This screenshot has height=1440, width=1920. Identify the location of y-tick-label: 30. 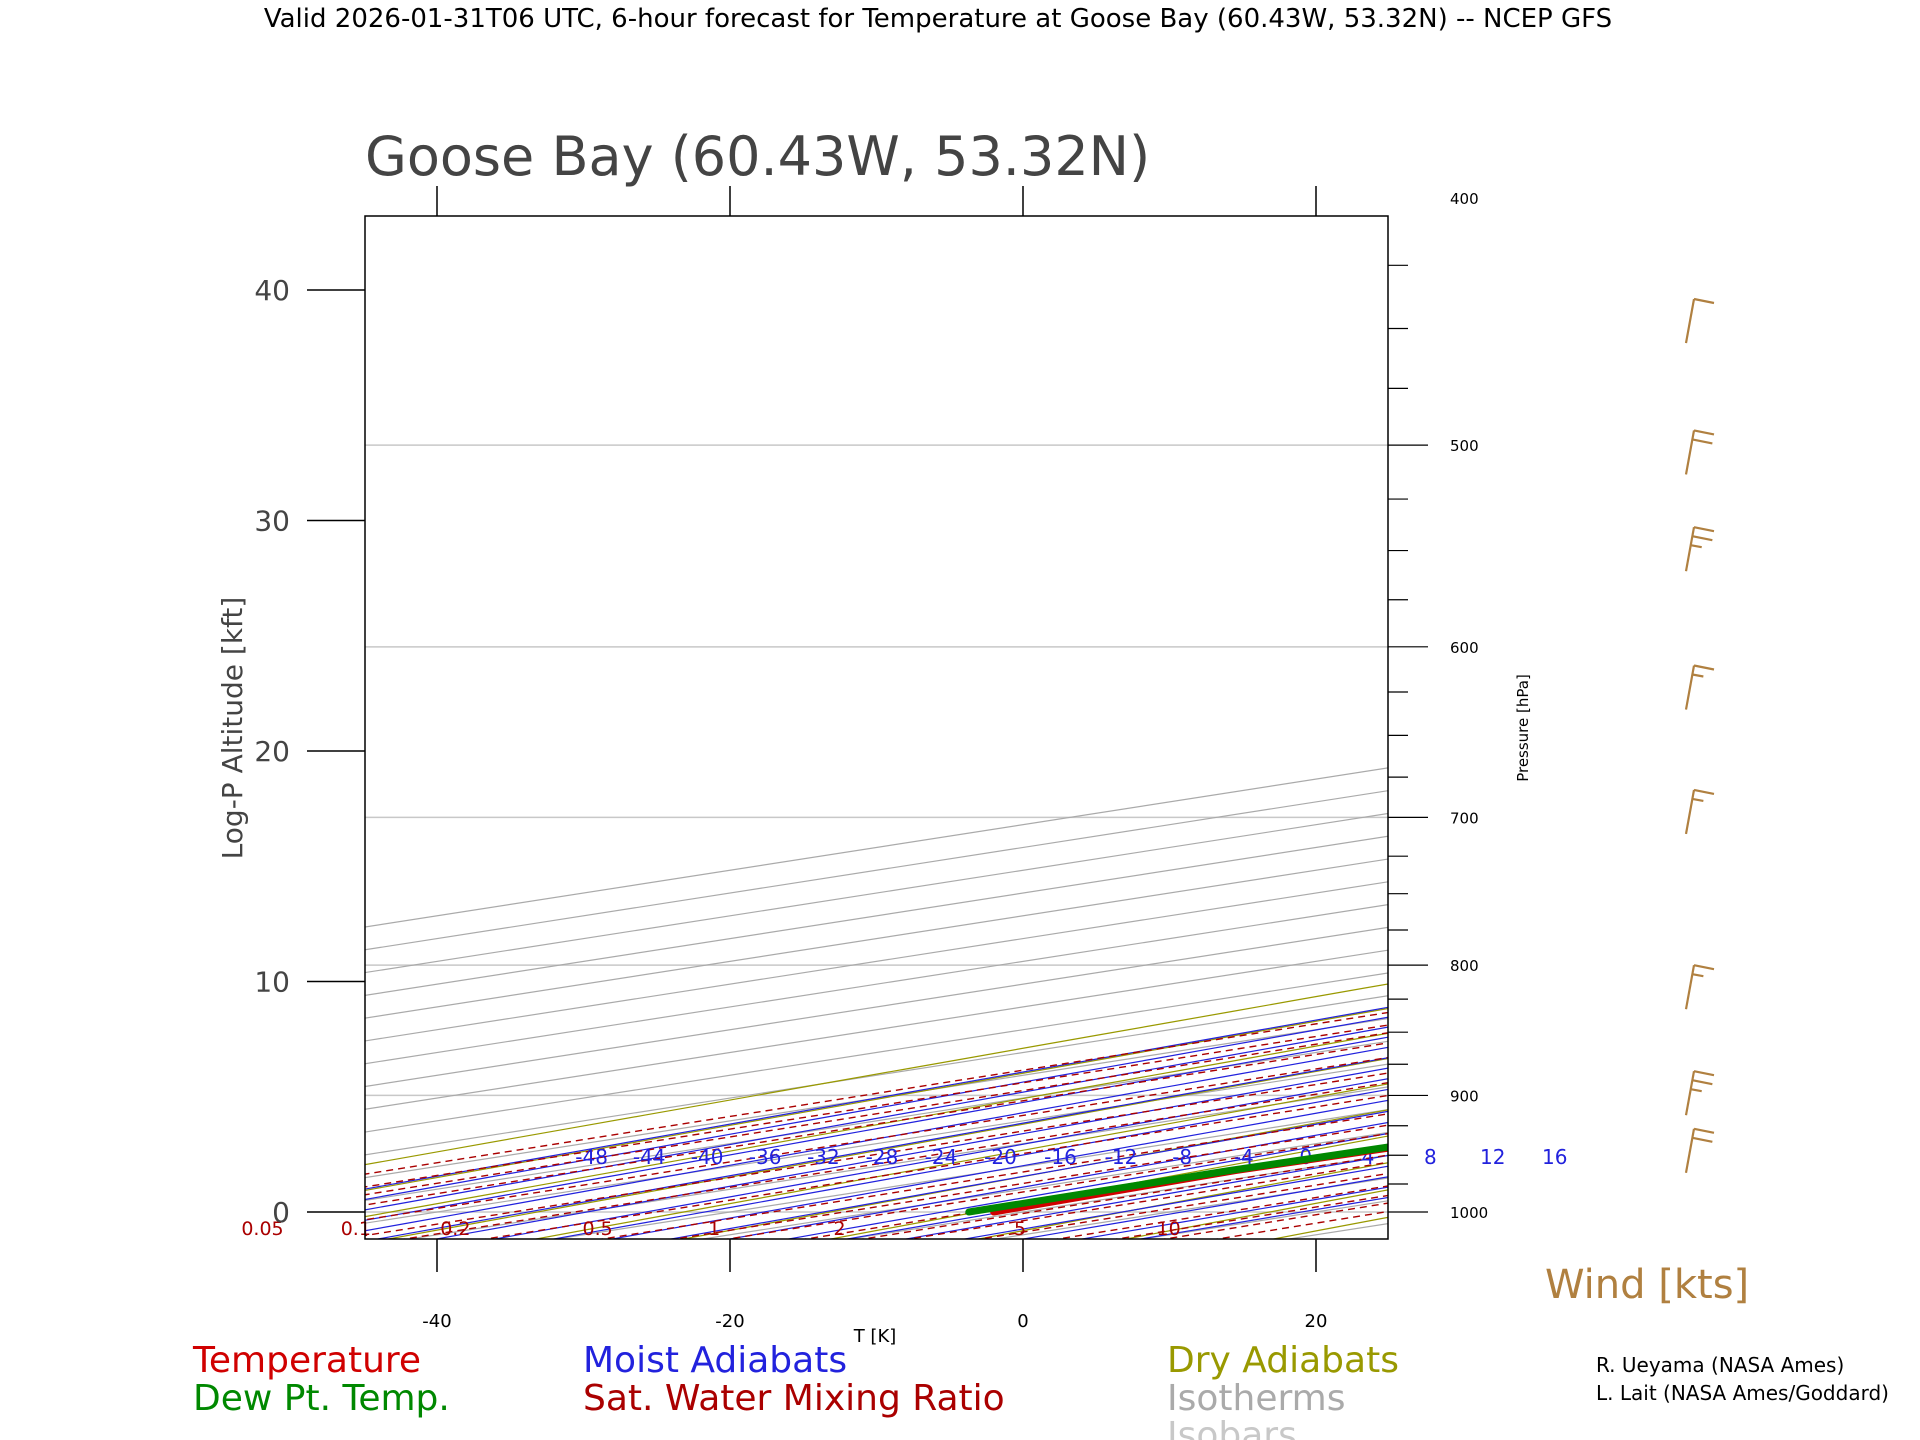
(272, 521).